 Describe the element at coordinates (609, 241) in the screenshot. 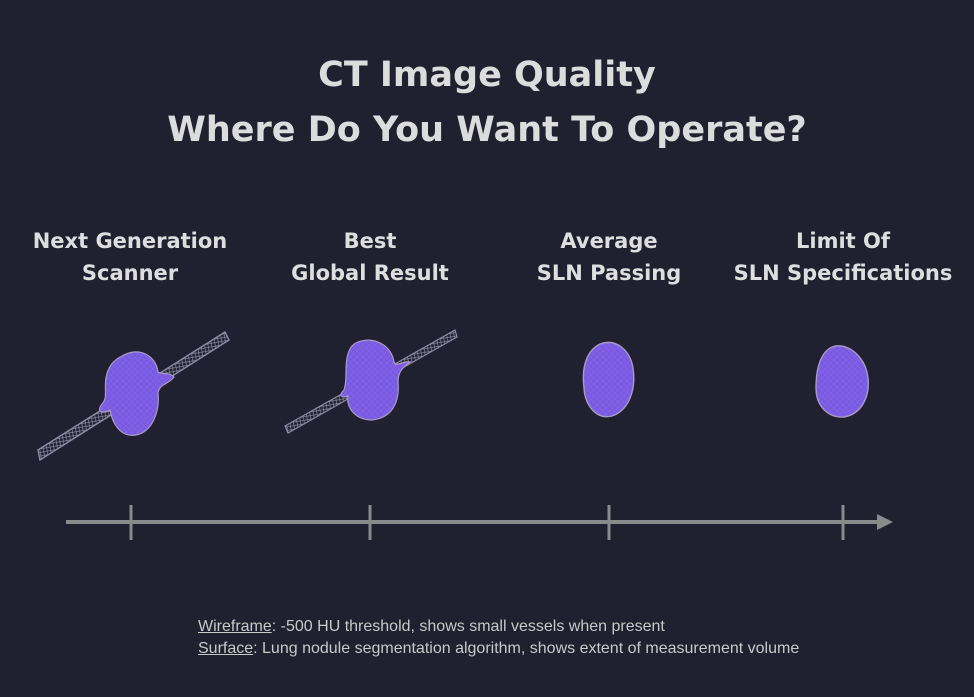

I see `column-label-line-1: Average` at that location.